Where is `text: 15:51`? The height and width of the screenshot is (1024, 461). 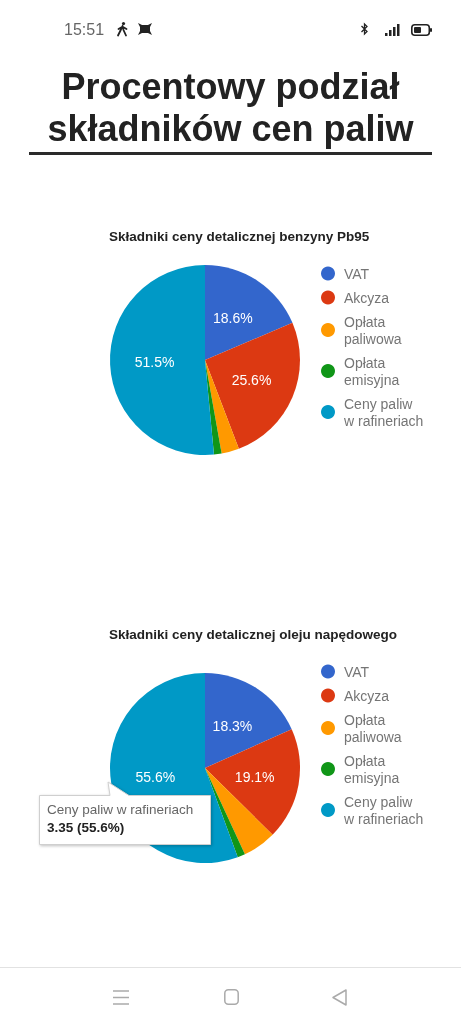 text: 15:51 is located at coordinates (84, 29).